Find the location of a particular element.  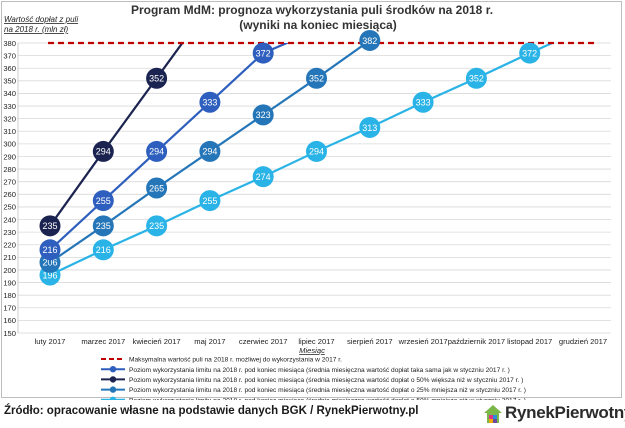

y-tick-label: 320 is located at coordinates (9, 118).